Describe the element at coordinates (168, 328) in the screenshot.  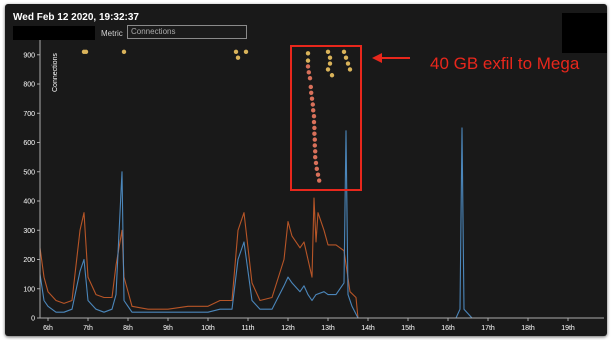
I see `x-tick-label: 9th` at that location.